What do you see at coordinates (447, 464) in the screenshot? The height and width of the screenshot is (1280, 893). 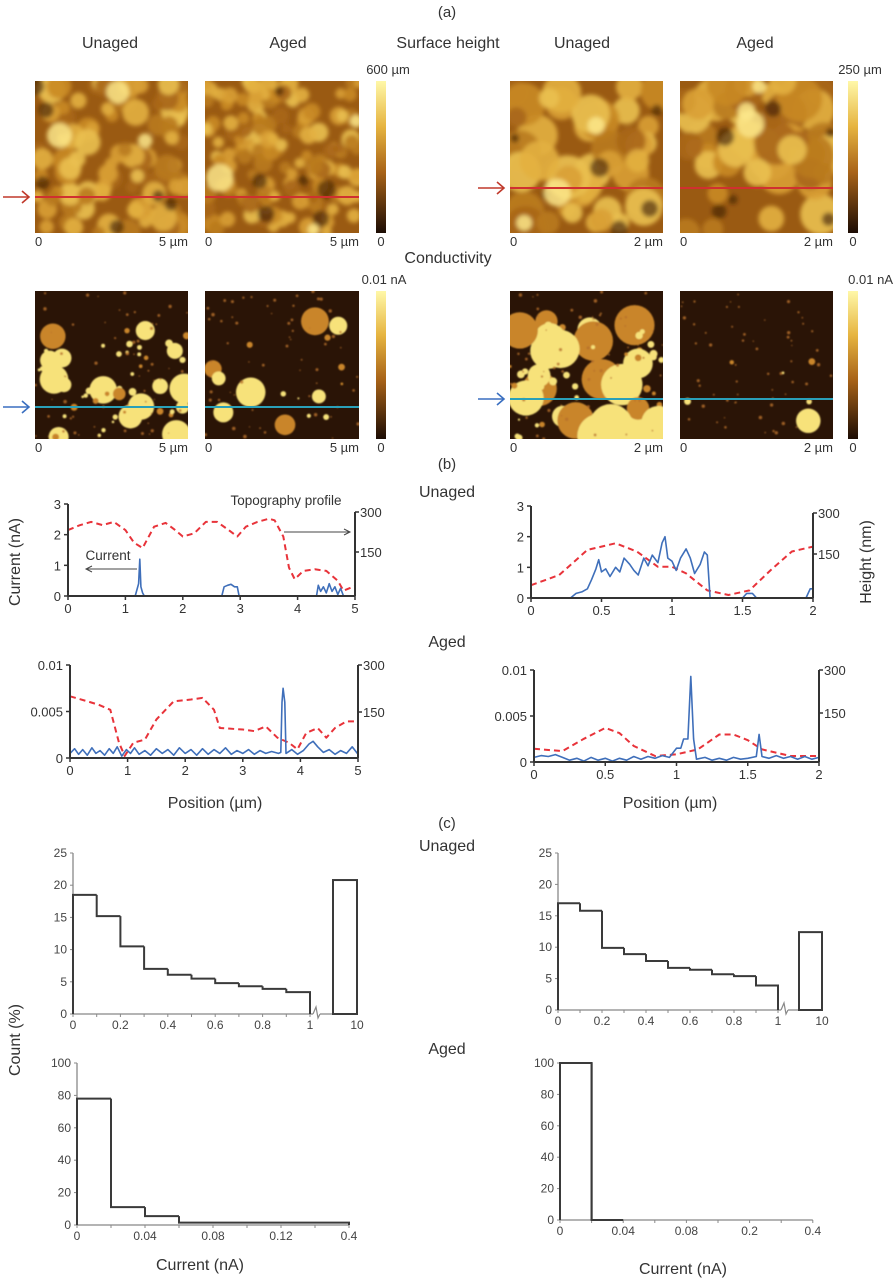 I see `panel-label-b: (b)` at bounding box center [447, 464].